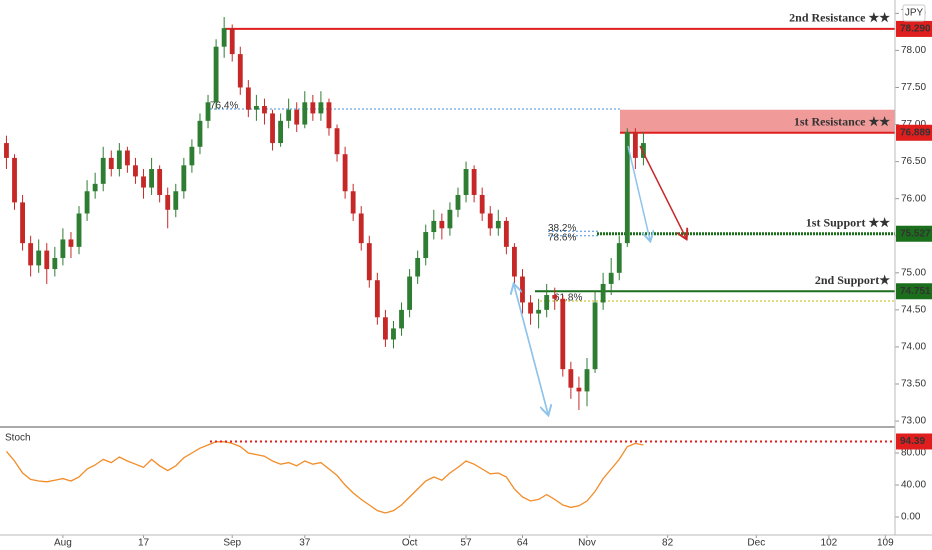 Image resolution: width=932 pixels, height=550 pixels. What do you see at coordinates (523, 543) in the screenshot?
I see `x-tick-label: 64` at bounding box center [523, 543].